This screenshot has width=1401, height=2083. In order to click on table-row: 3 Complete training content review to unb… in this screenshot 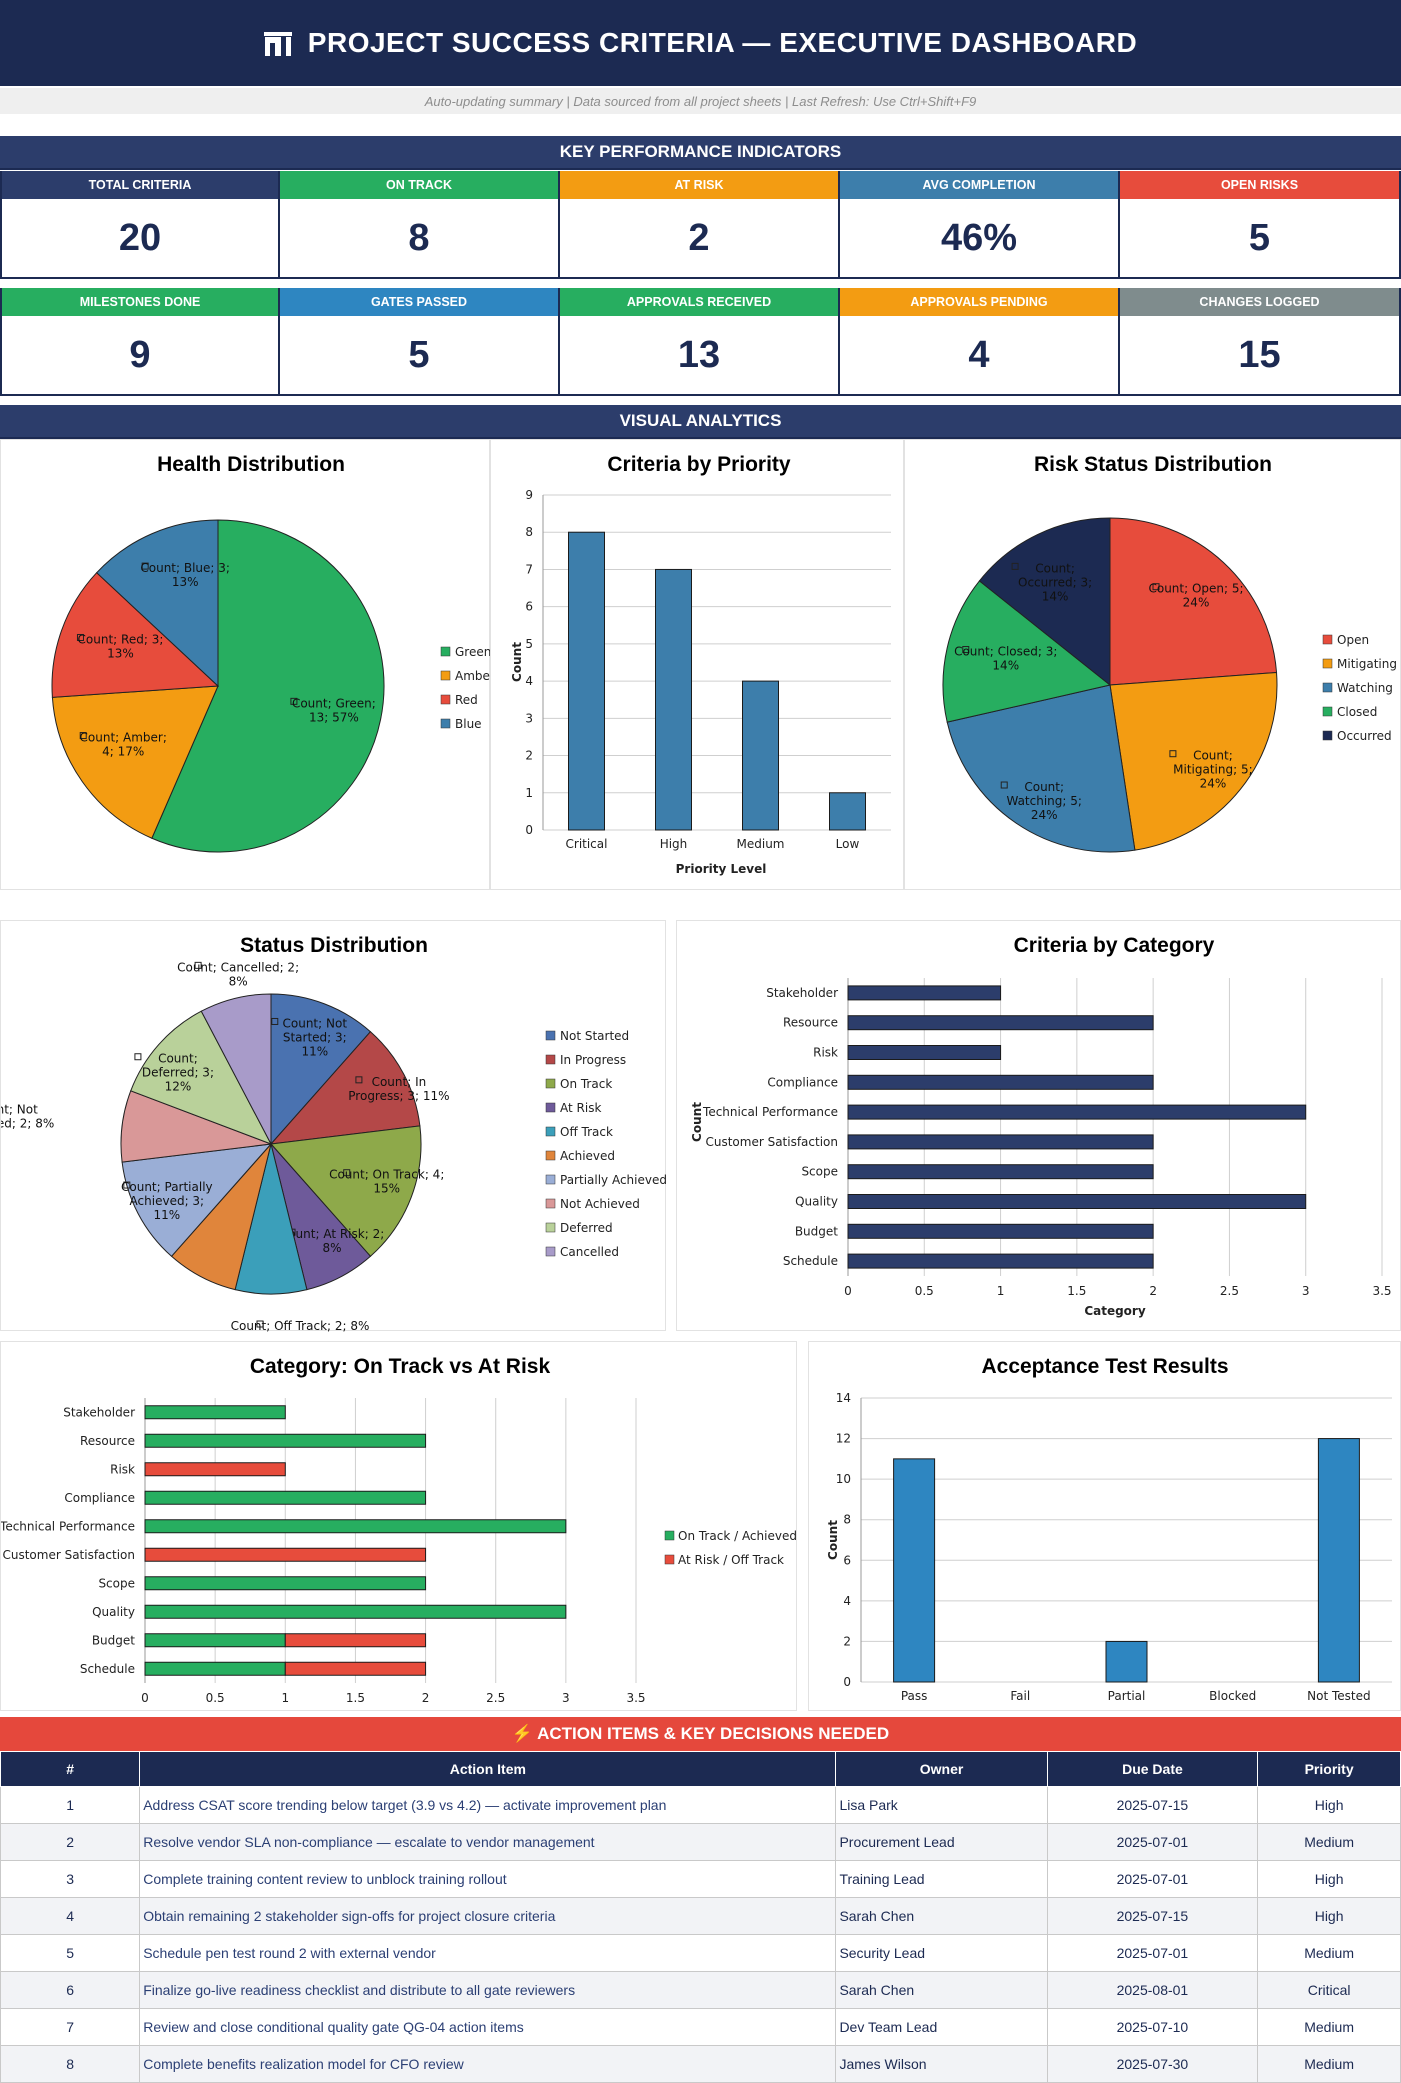, I will do `click(700, 1879)`.